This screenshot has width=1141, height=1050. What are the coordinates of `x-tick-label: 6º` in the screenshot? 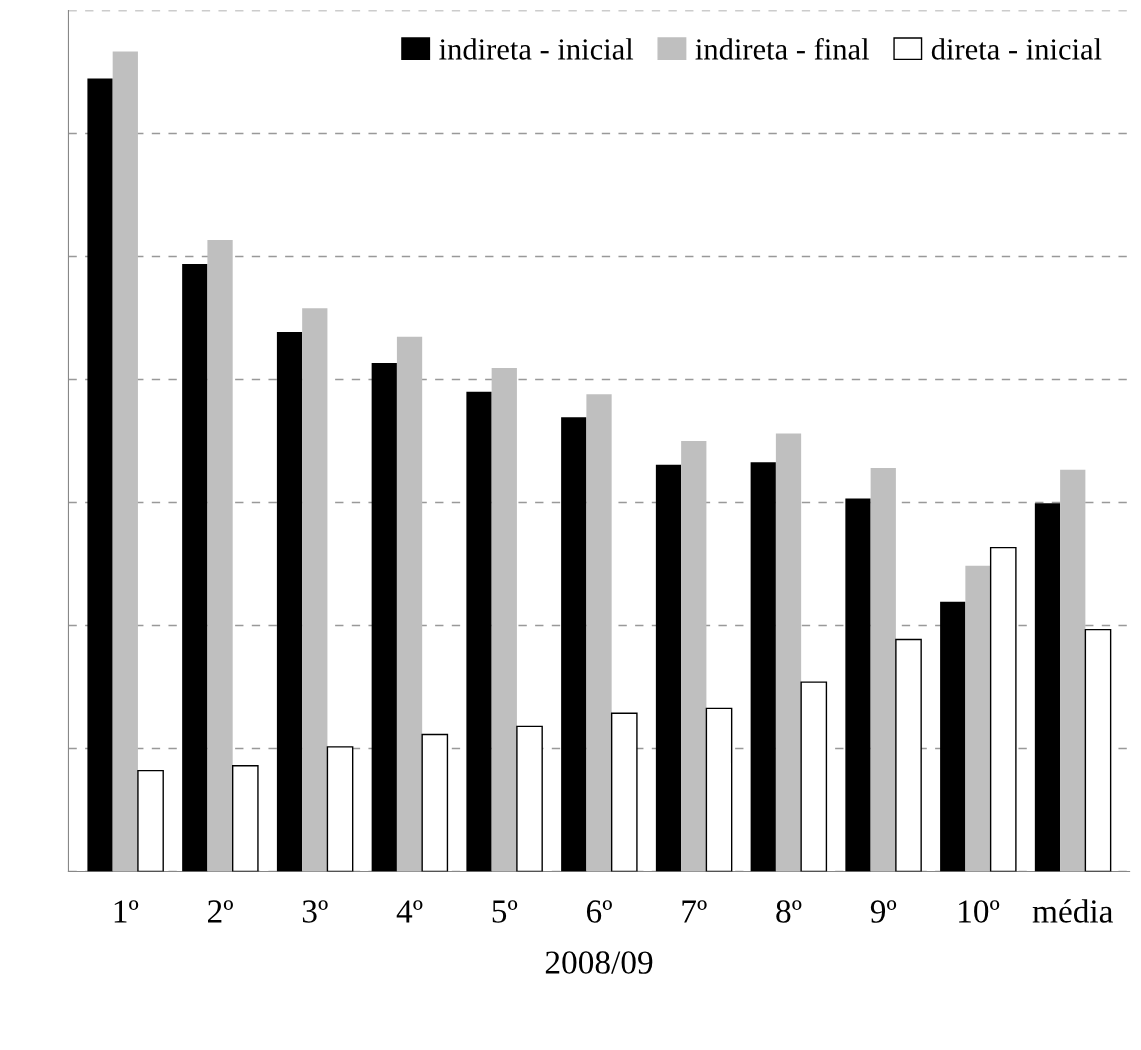 It's located at (599, 911).